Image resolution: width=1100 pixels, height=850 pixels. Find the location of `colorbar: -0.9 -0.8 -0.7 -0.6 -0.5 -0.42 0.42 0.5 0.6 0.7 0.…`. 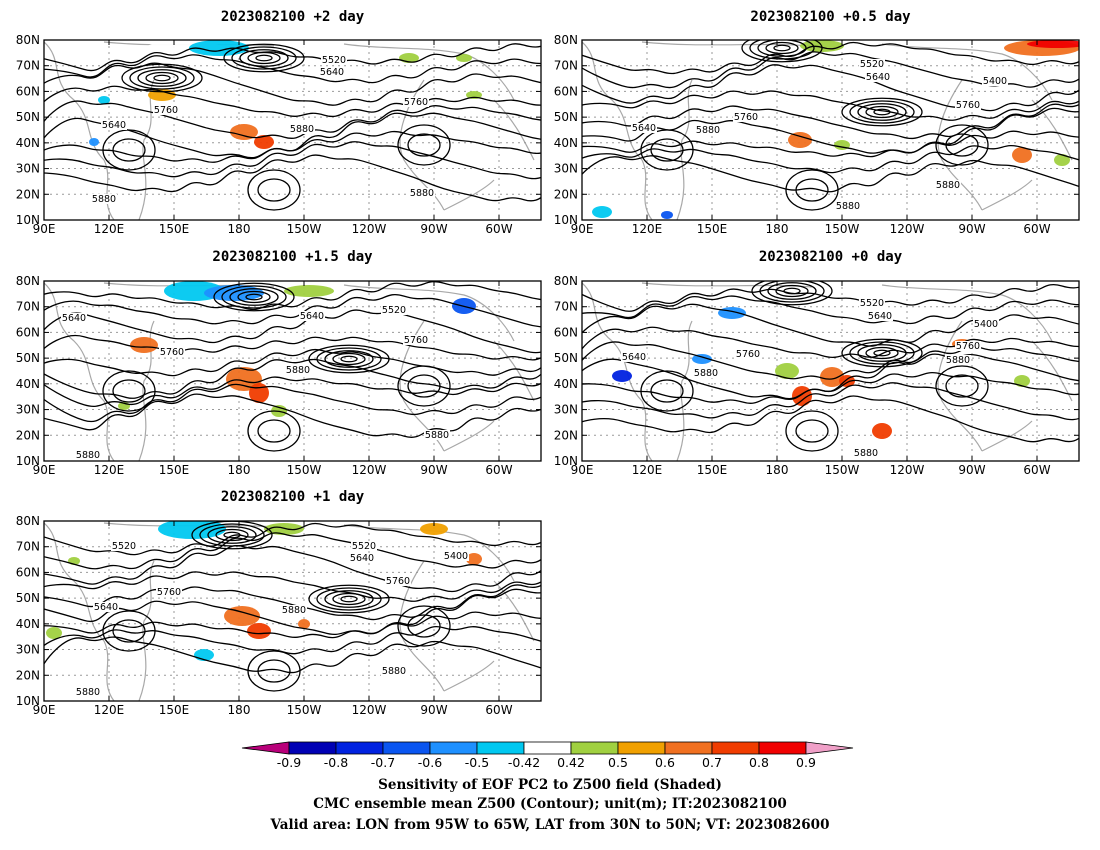

colorbar: -0.9 -0.8 -0.7 -0.6 -0.5 -0.42 0.42 0.5 0.6 0.7 0.… is located at coordinates (547, 755).